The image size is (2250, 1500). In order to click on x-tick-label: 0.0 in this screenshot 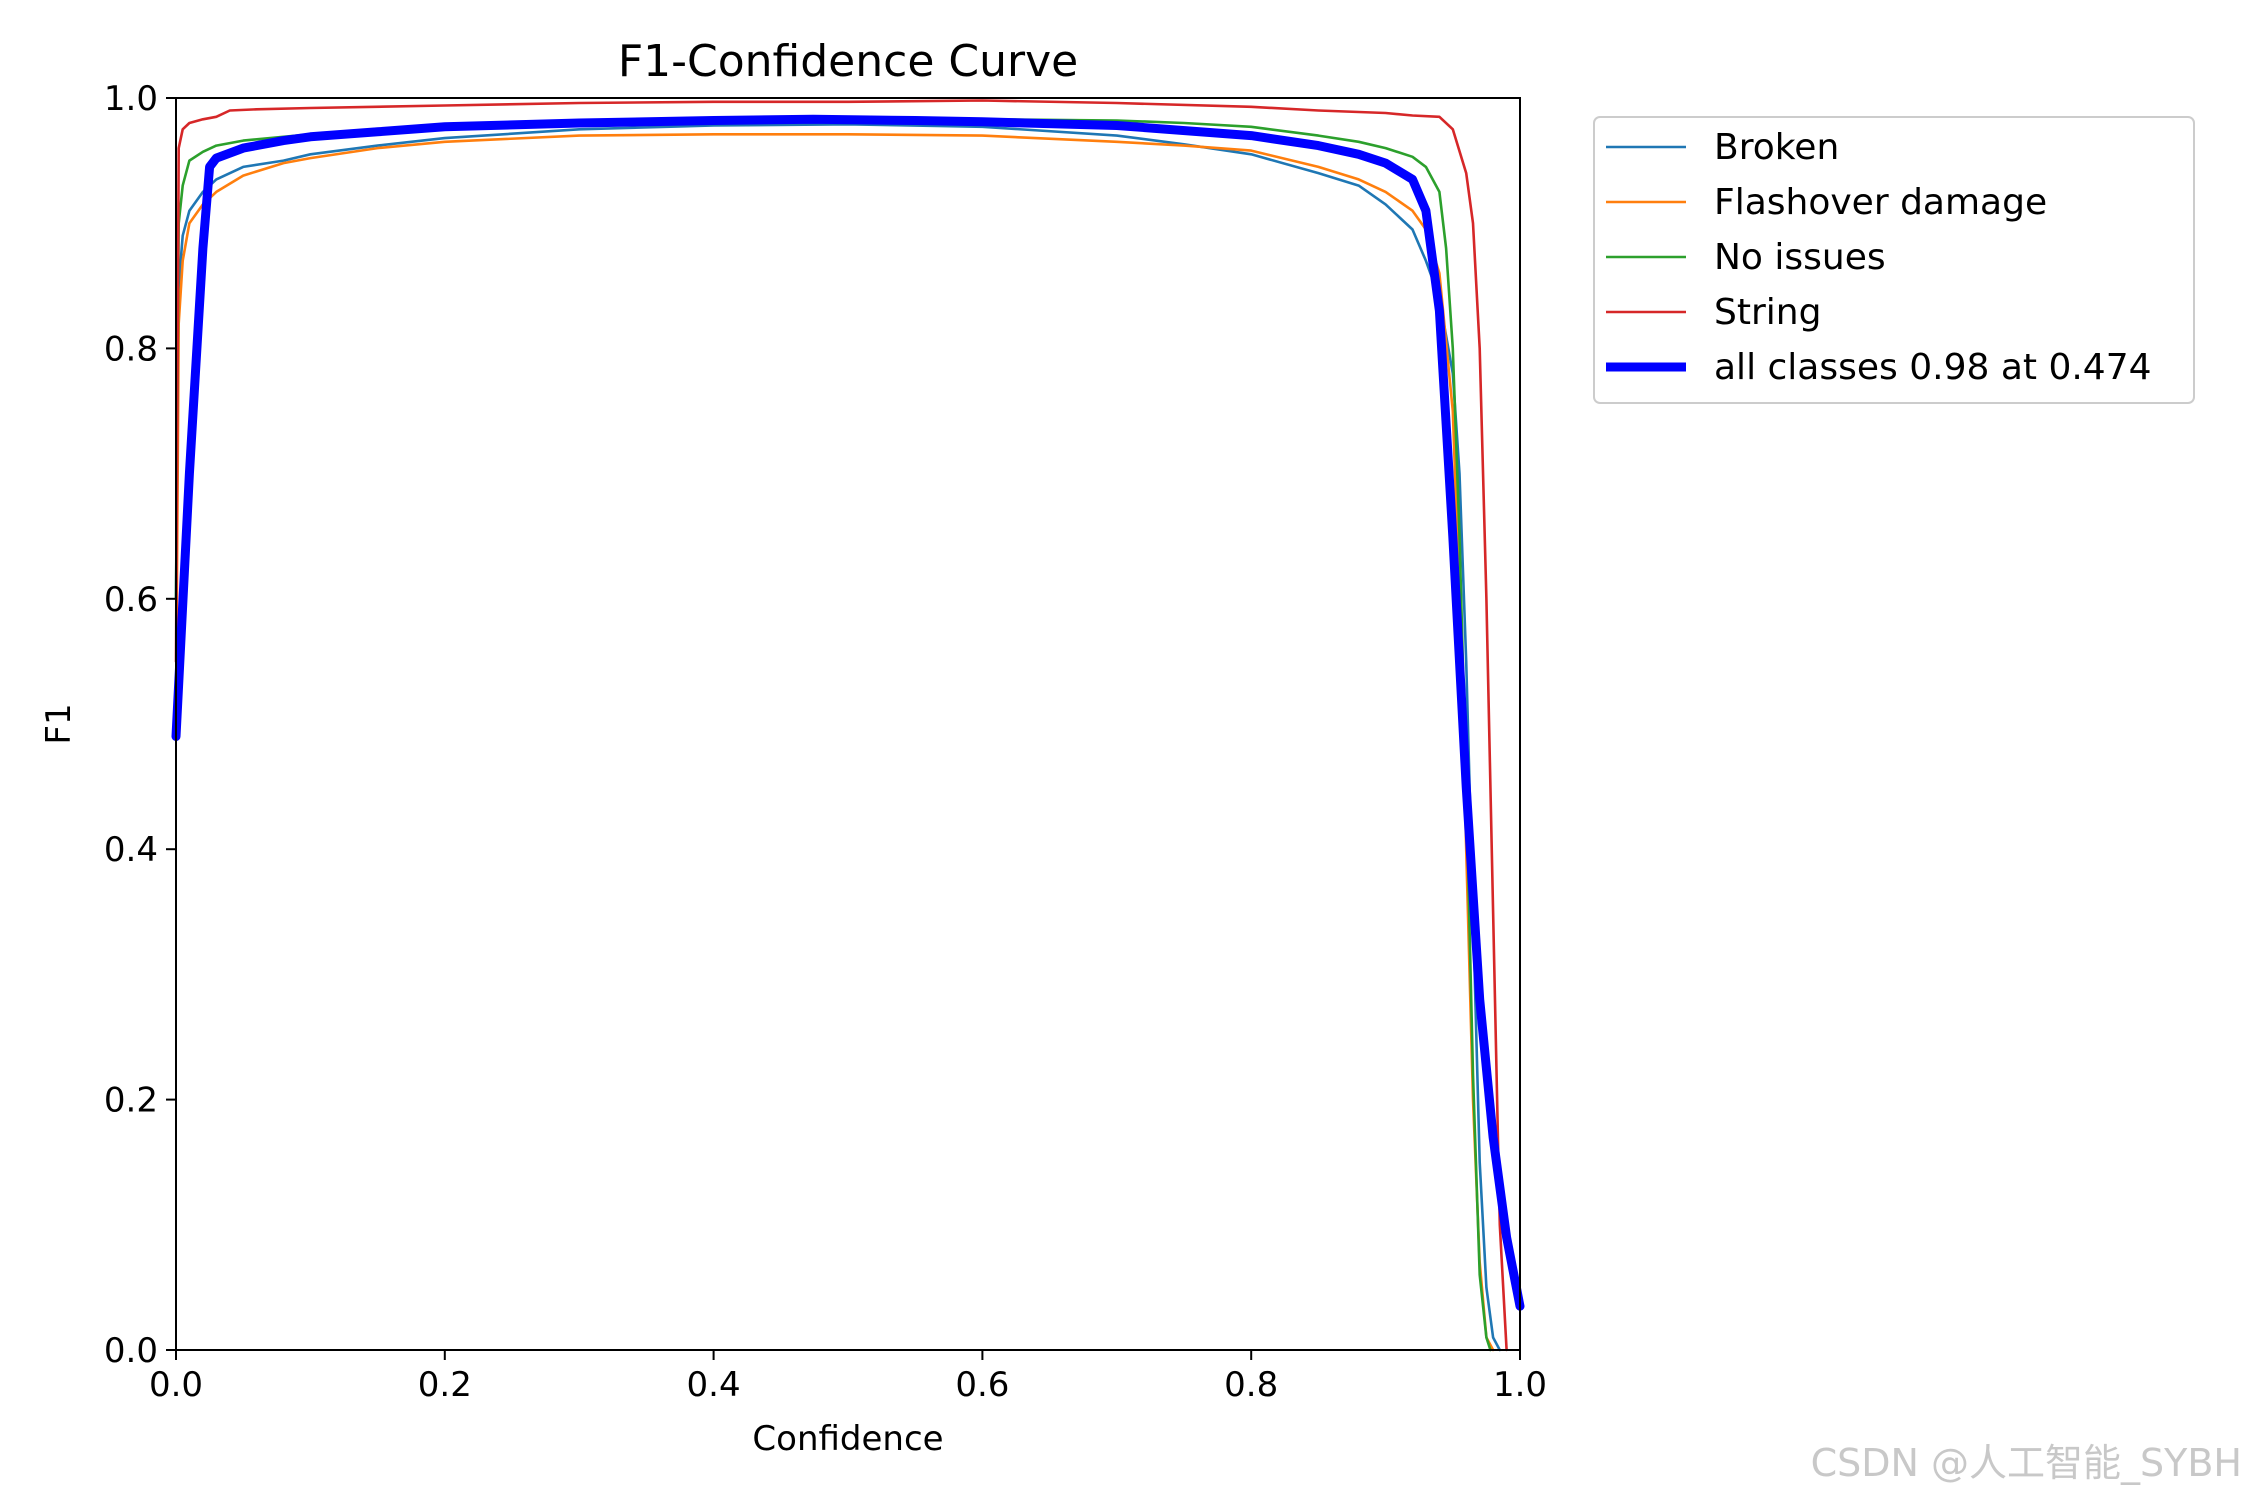, I will do `click(176, 1385)`.